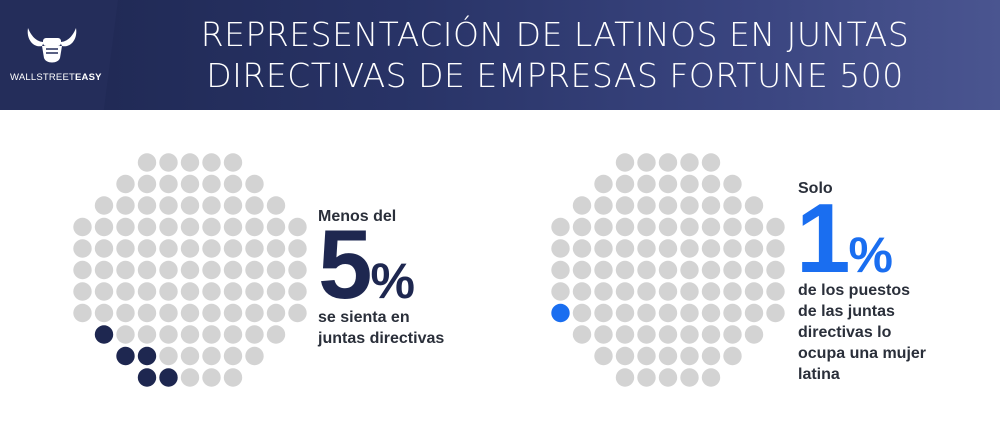 This screenshot has height=447, width=1000. What do you see at coordinates (366, 275) in the screenshot?
I see `left-stat-number: 5%` at bounding box center [366, 275].